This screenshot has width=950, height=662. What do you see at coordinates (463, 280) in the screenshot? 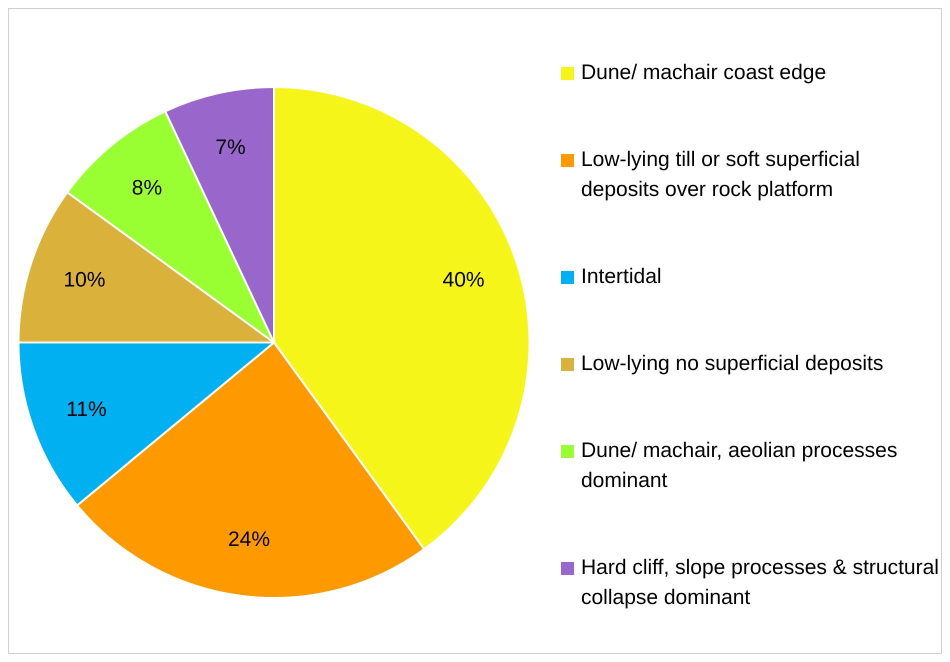
I see `data-label: 40%` at bounding box center [463, 280].